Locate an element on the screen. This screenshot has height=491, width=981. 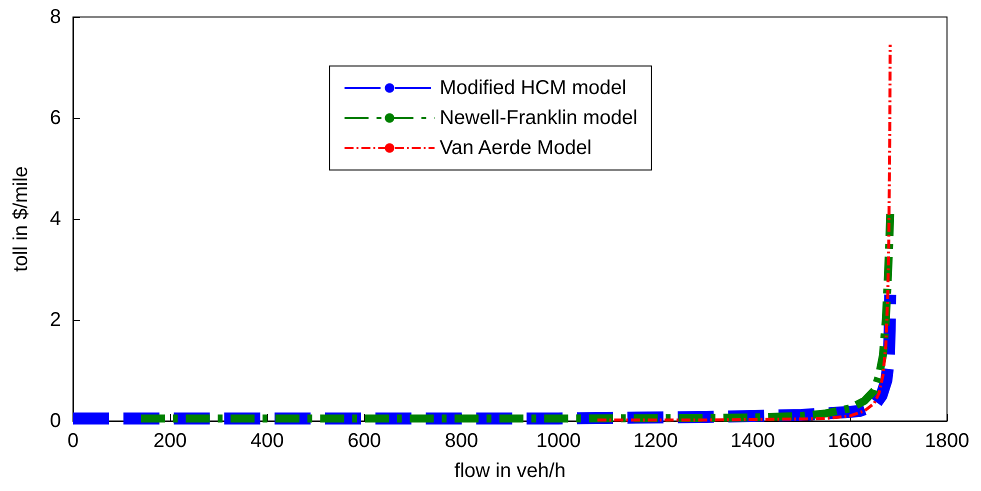
x-tick-label: 1600 is located at coordinates (850, 441).